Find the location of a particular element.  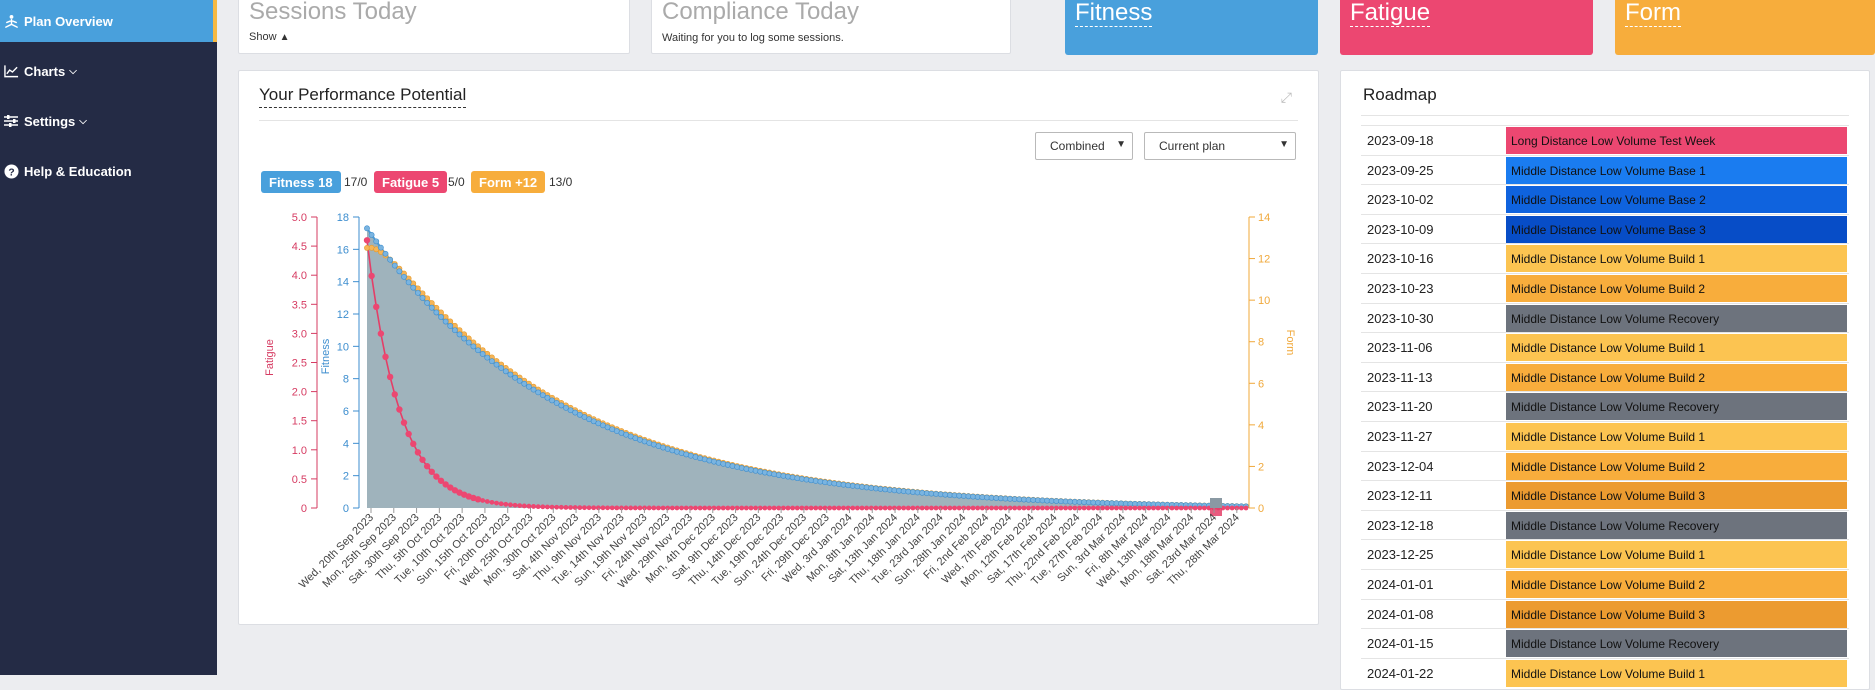

fatigue-badge: Fatigue 5 is located at coordinates (411, 182).